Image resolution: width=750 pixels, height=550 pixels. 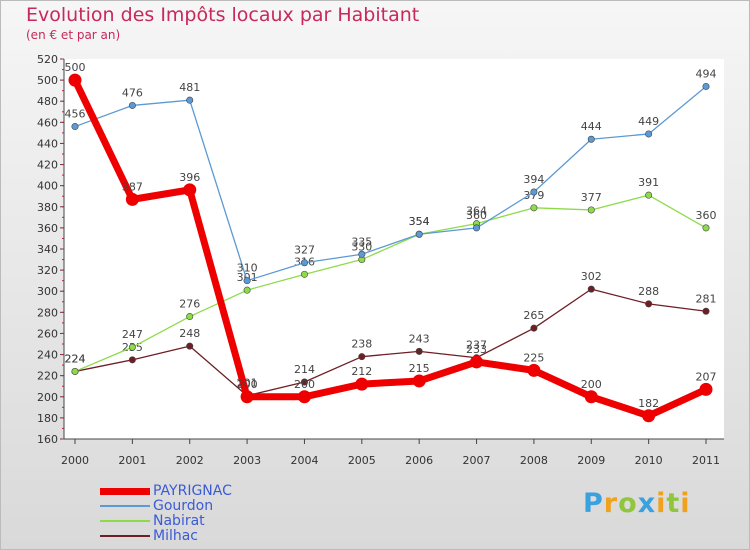 What do you see at coordinates (419, 368) in the screenshot?
I see `data-label: 215` at bounding box center [419, 368].